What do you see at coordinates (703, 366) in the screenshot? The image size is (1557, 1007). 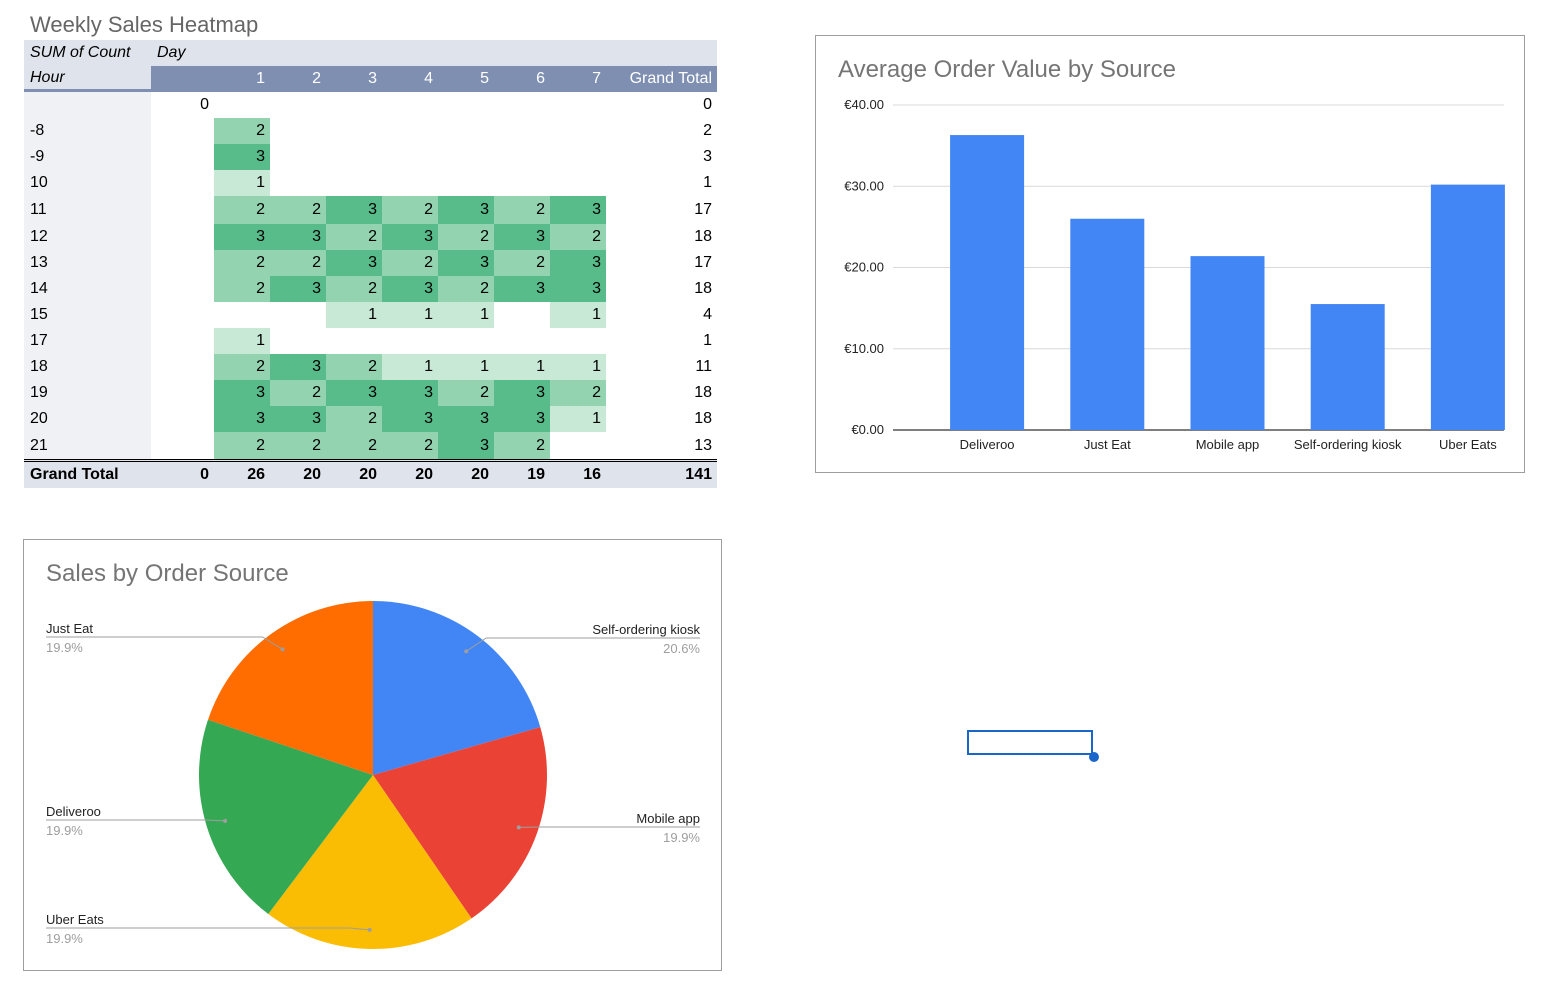 I see `row-total-cell: 11` at bounding box center [703, 366].